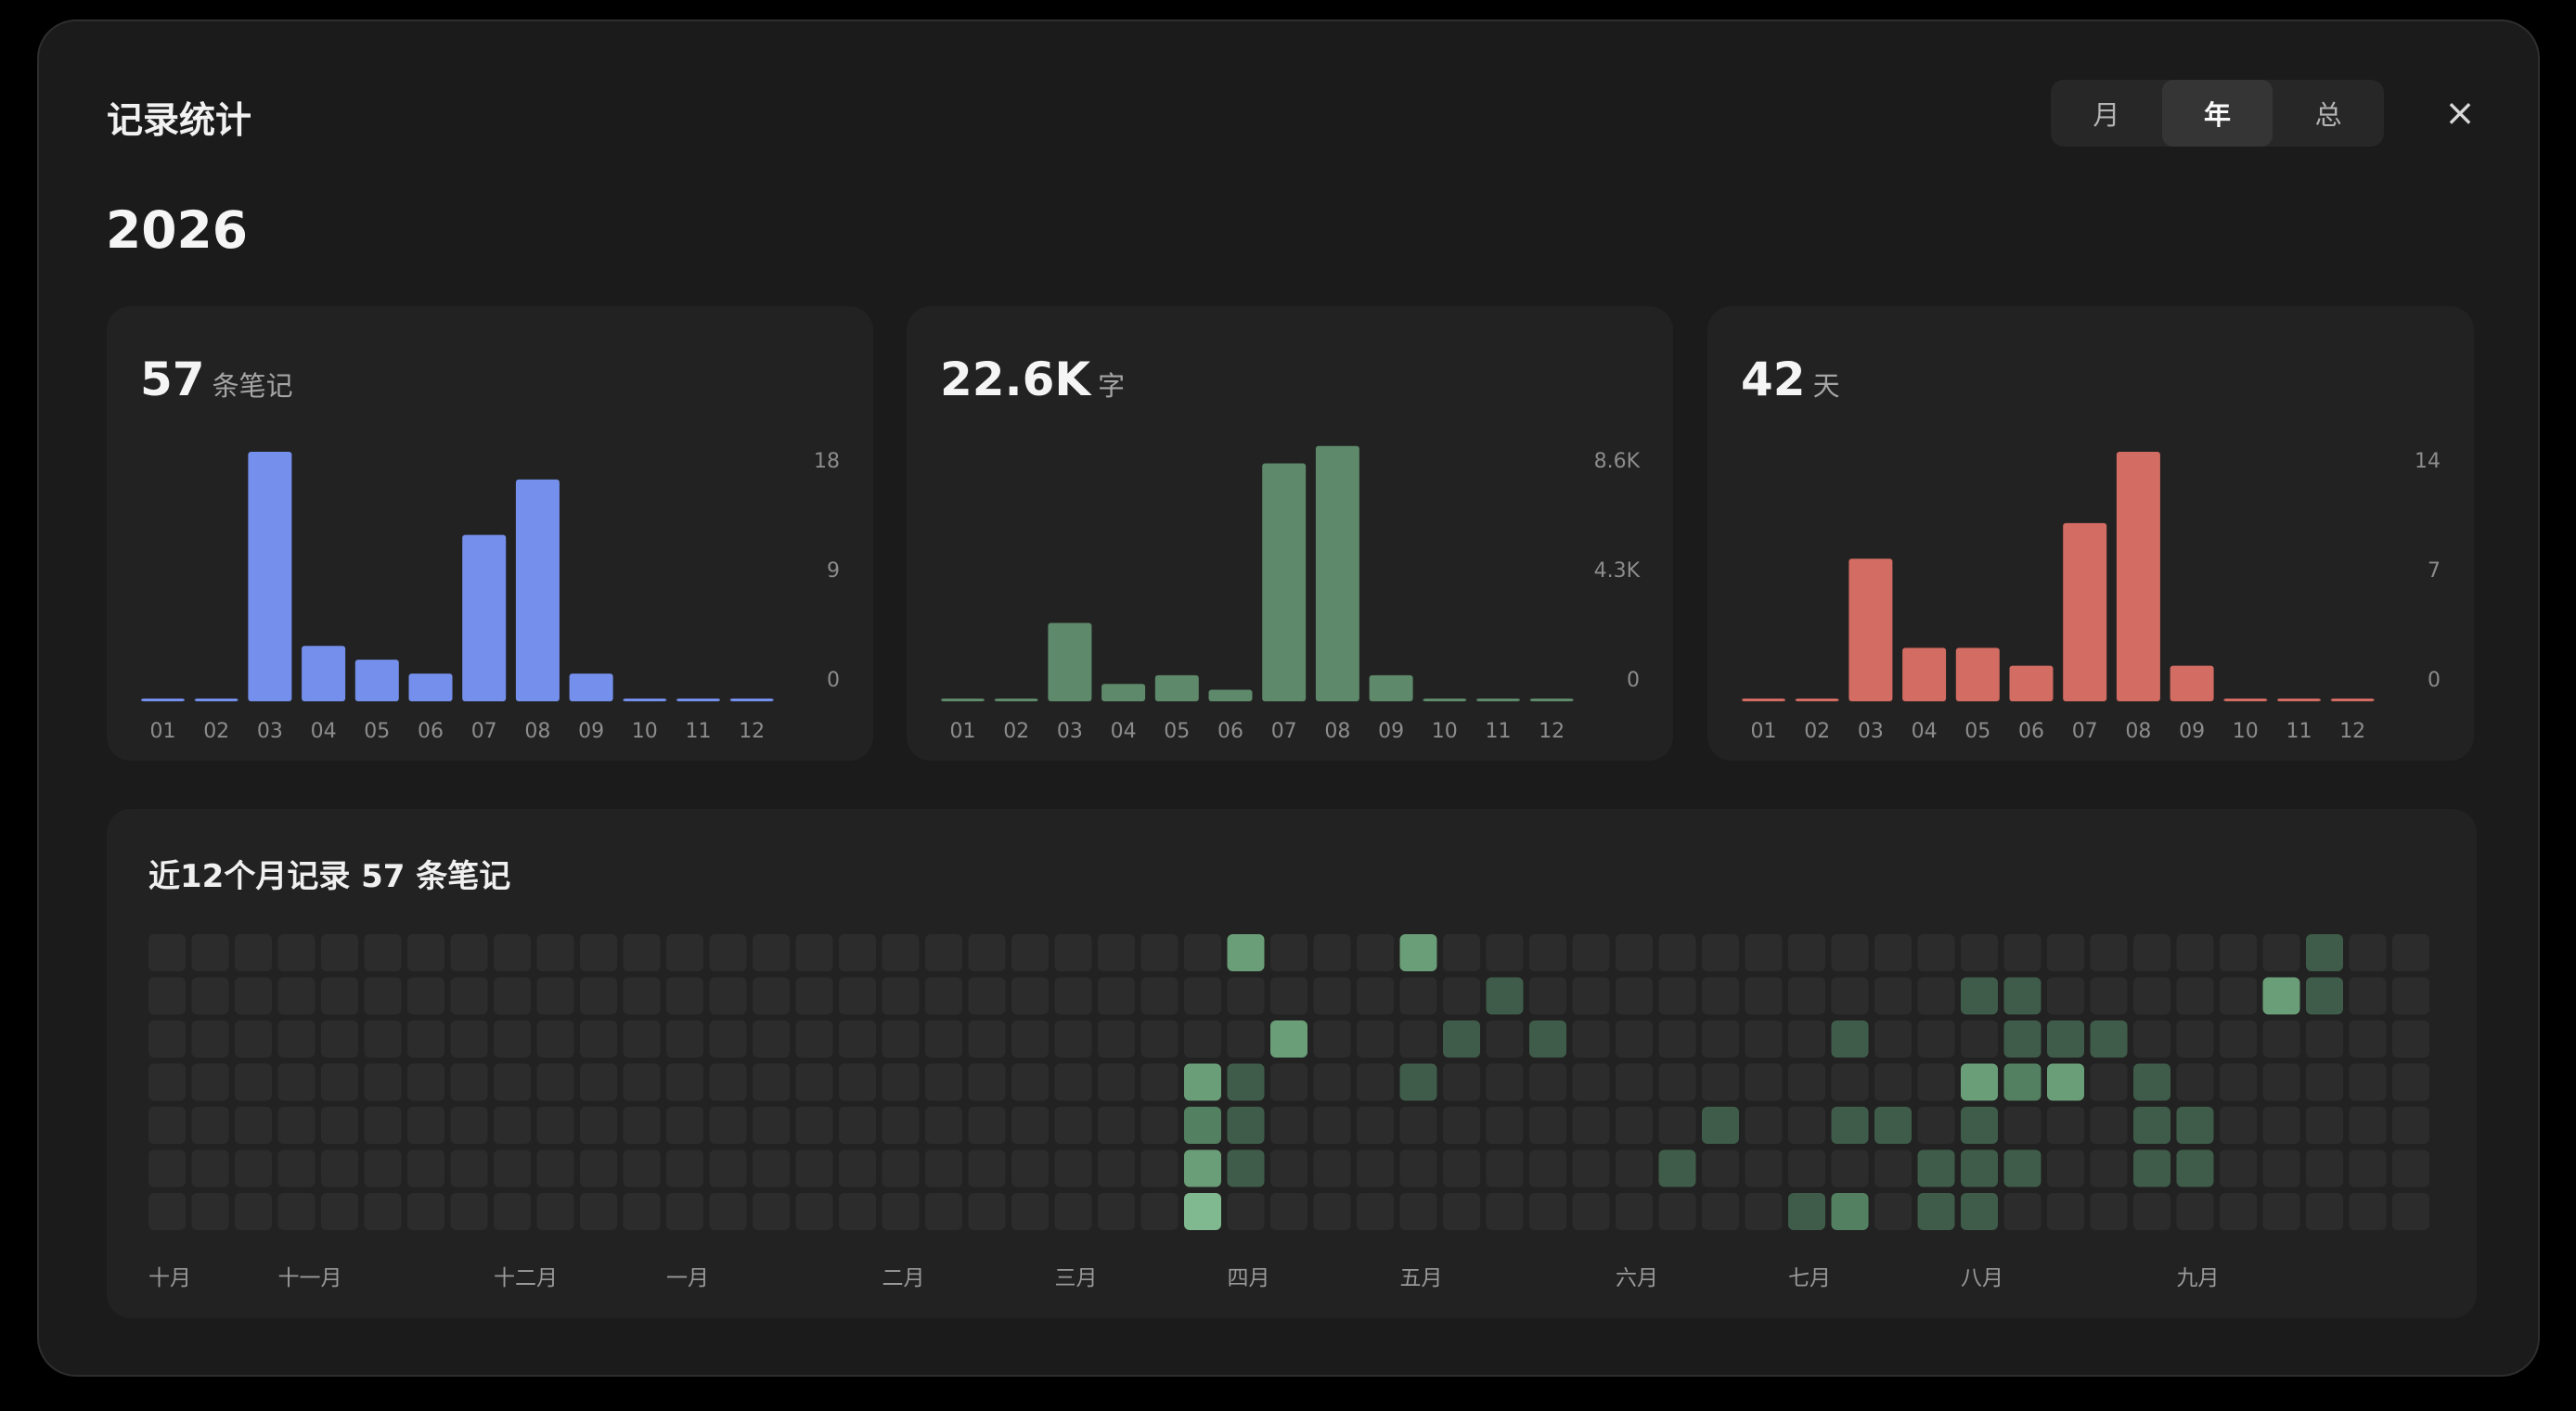 The image size is (2576, 1411). Describe the element at coordinates (2328, 115) in the screenshot. I see `tab-total: 总` at that location.